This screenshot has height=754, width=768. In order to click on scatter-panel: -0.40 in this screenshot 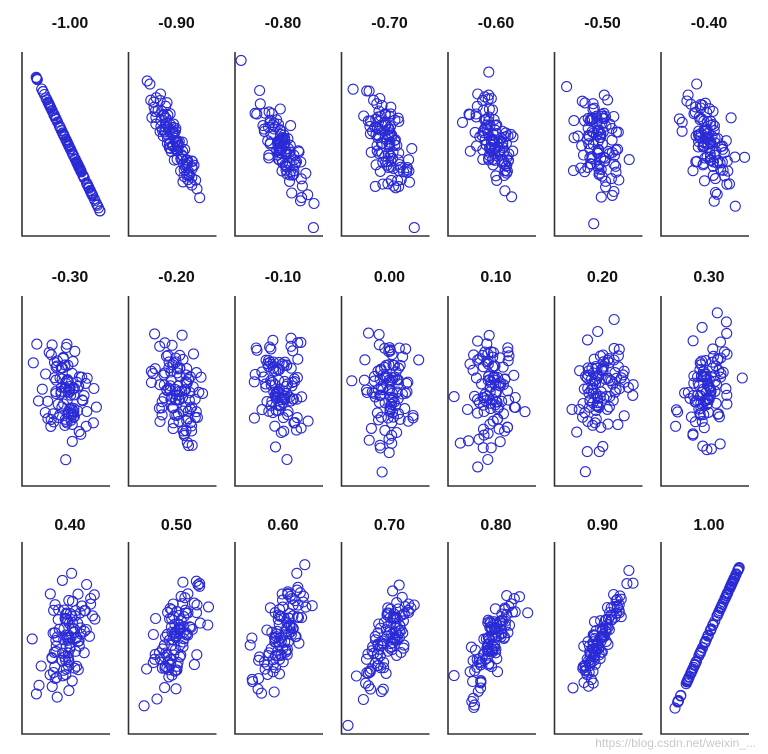, I will do `click(705, 126)`.